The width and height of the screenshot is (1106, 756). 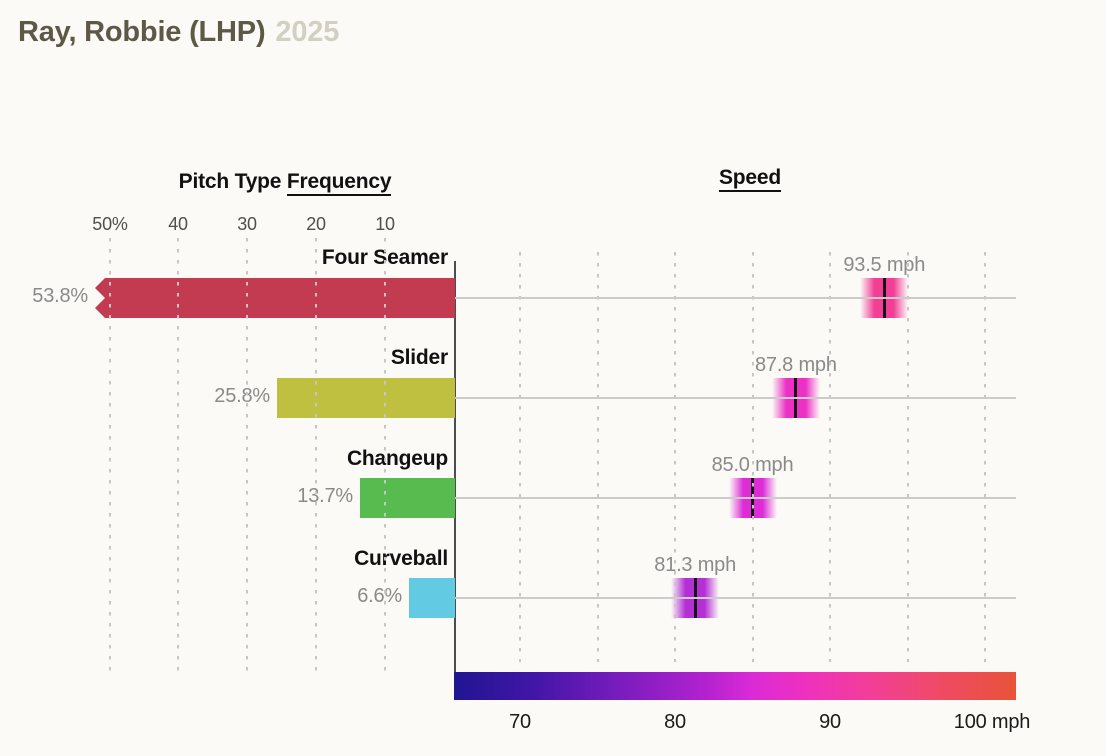 What do you see at coordinates (432, 598) in the screenshot?
I see `freq-bar-curveball` at bounding box center [432, 598].